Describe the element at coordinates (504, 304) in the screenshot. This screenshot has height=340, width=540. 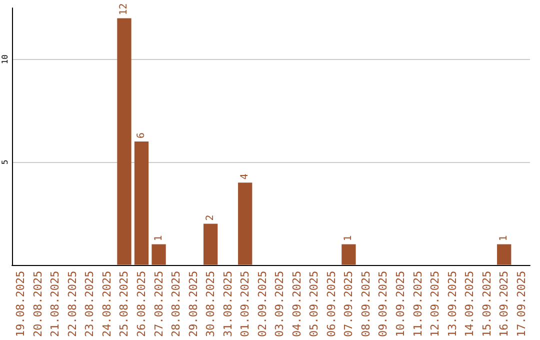
I see `x-tick-label: 16.09.2025` at that location.